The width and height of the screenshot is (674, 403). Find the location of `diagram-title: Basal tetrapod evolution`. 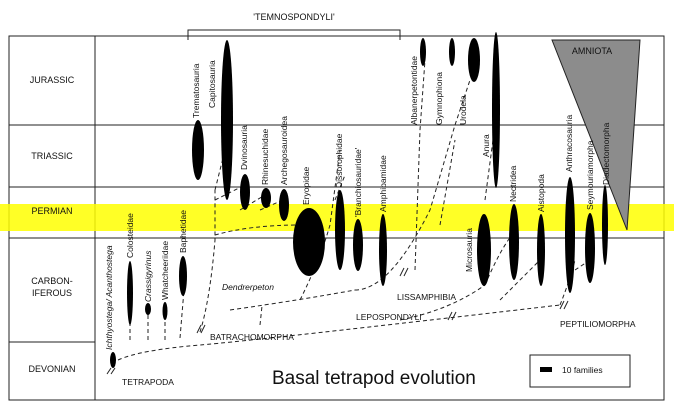

diagram-title: Basal tetrapod evolution is located at coordinates (374, 378).